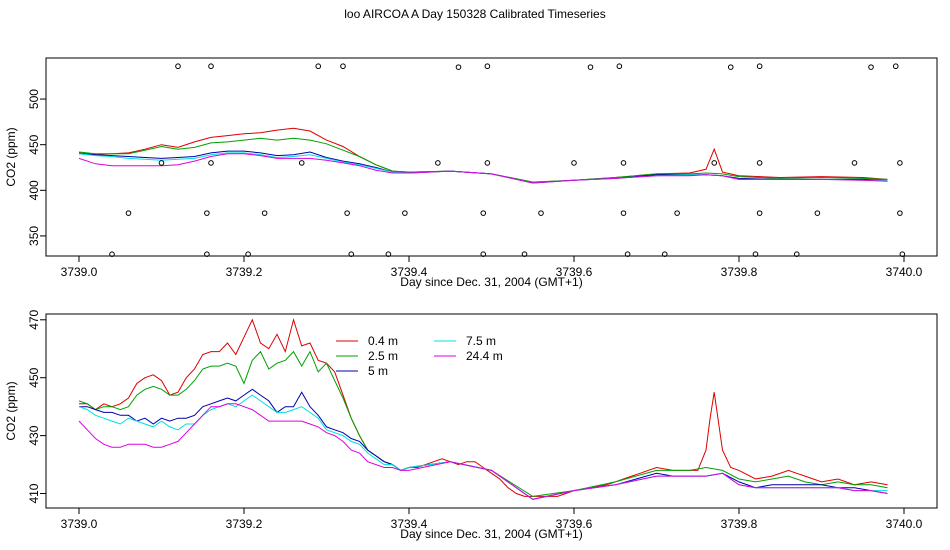 The width and height of the screenshot is (950, 550). Describe the element at coordinates (419, 356) in the screenshot. I see `legend: 0.4 m2.5 m5 m 7.5 m24.4 m` at that location.